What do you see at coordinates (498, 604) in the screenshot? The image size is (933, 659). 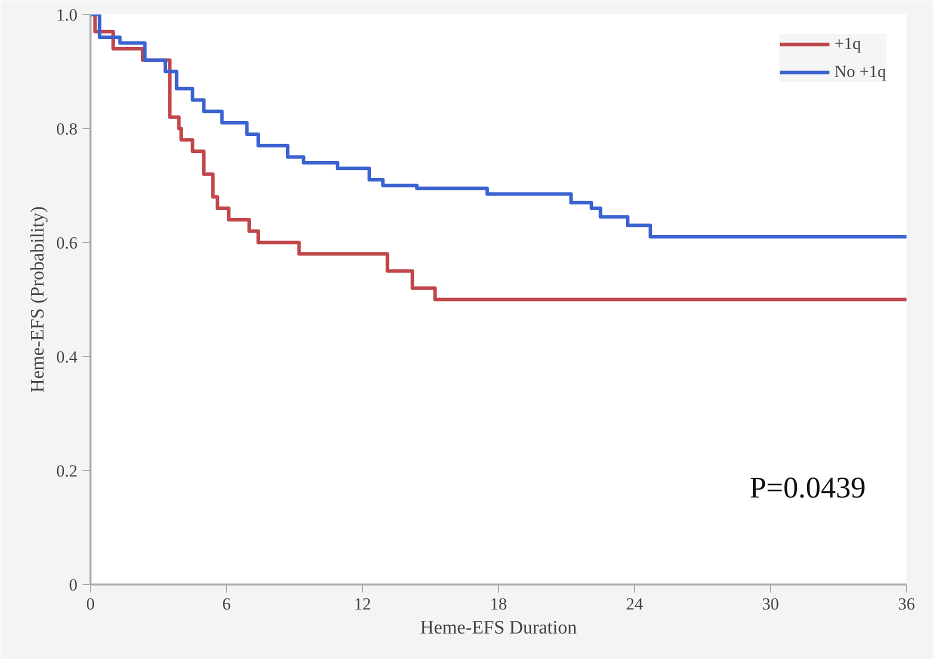 I see `x-tick-label: 18` at bounding box center [498, 604].